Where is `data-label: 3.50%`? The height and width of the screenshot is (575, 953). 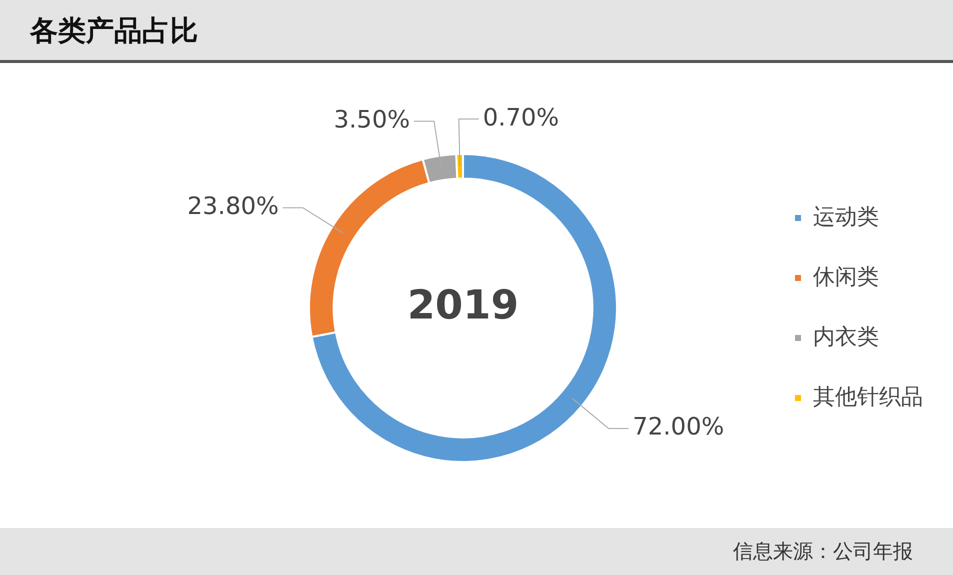
data-label: 3.50% is located at coordinates (372, 119).